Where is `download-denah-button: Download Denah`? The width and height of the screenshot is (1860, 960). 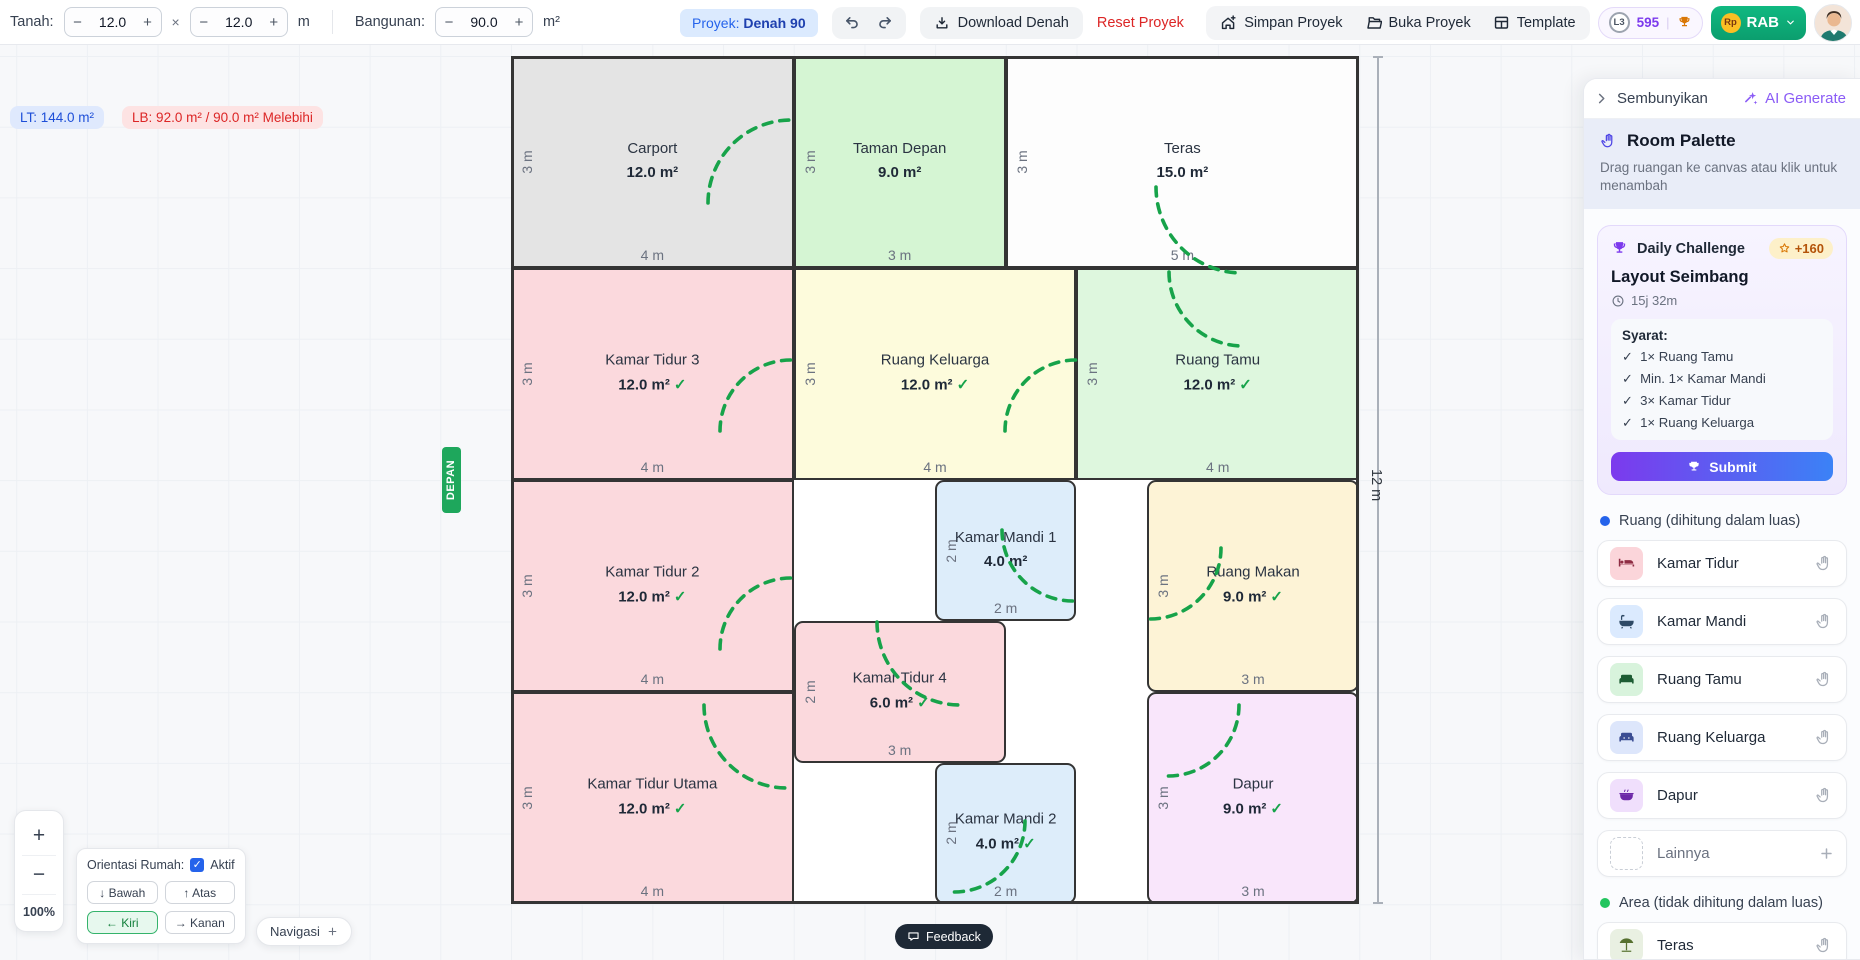
download-denah-button: Download Denah is located at coordinates (1001, 22).